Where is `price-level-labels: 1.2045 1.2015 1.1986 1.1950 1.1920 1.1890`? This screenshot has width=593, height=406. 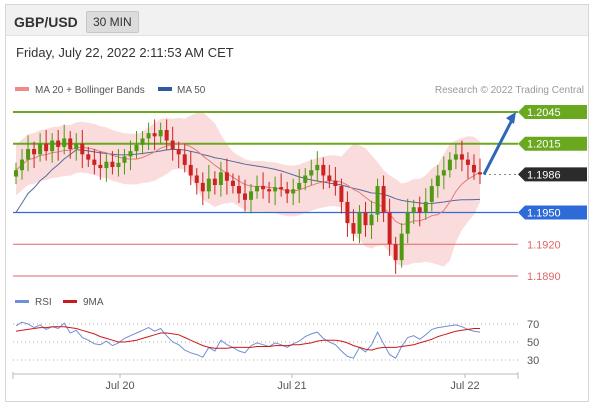 price-level-labels: 1.2045 1.2015 1.1986 1.1950 1.1920 1.1890 is located at coordinates (552, 194).